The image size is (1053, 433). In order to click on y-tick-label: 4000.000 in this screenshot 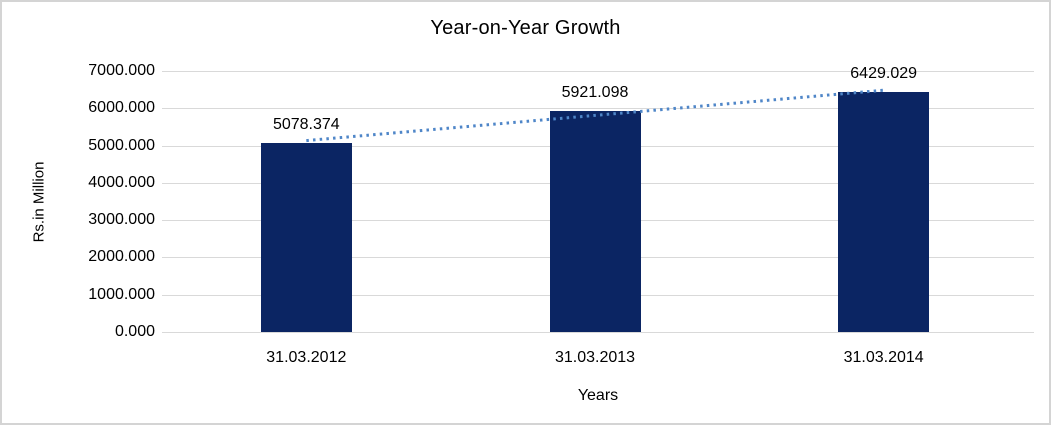, I will do `click(121, 182)`.